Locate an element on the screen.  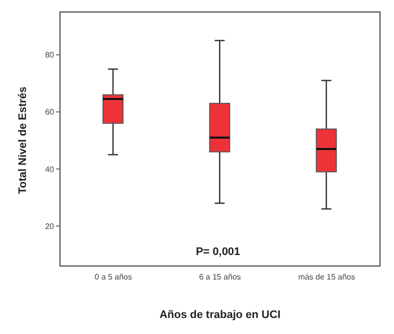
x-tick-label: más de 15 años is located at coordinates (327, 277).